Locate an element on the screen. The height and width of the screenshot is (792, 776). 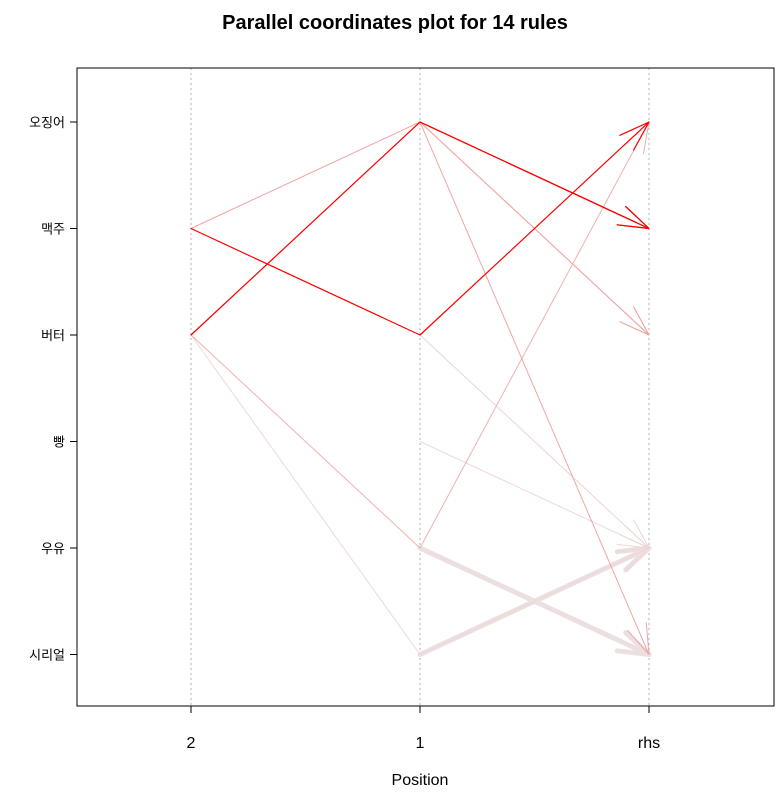
chart-title: Parallel coordinates plot for 14 rules is located at coordinates (395, 23).